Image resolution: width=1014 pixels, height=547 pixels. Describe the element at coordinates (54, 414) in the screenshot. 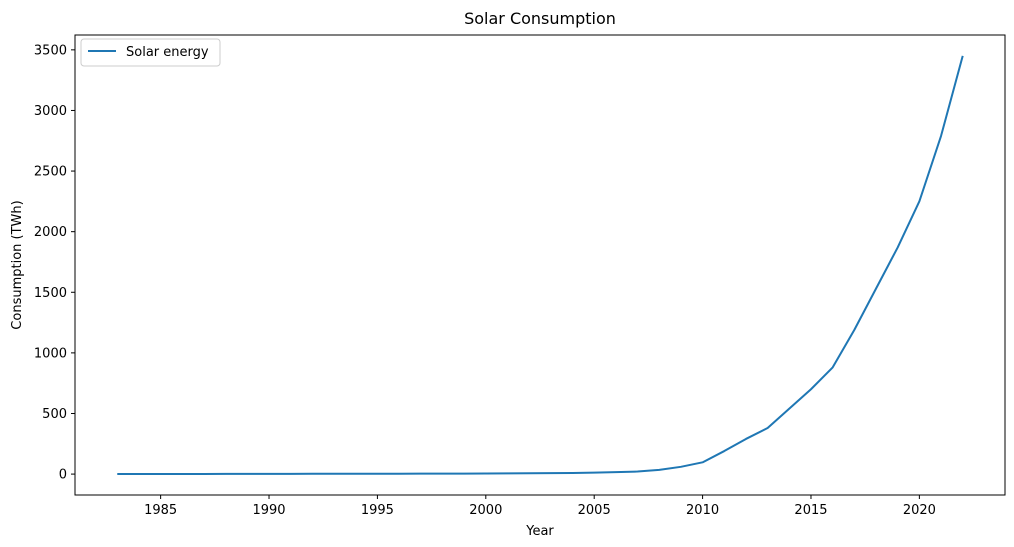

I see `y-tick-label: 500` at that location.